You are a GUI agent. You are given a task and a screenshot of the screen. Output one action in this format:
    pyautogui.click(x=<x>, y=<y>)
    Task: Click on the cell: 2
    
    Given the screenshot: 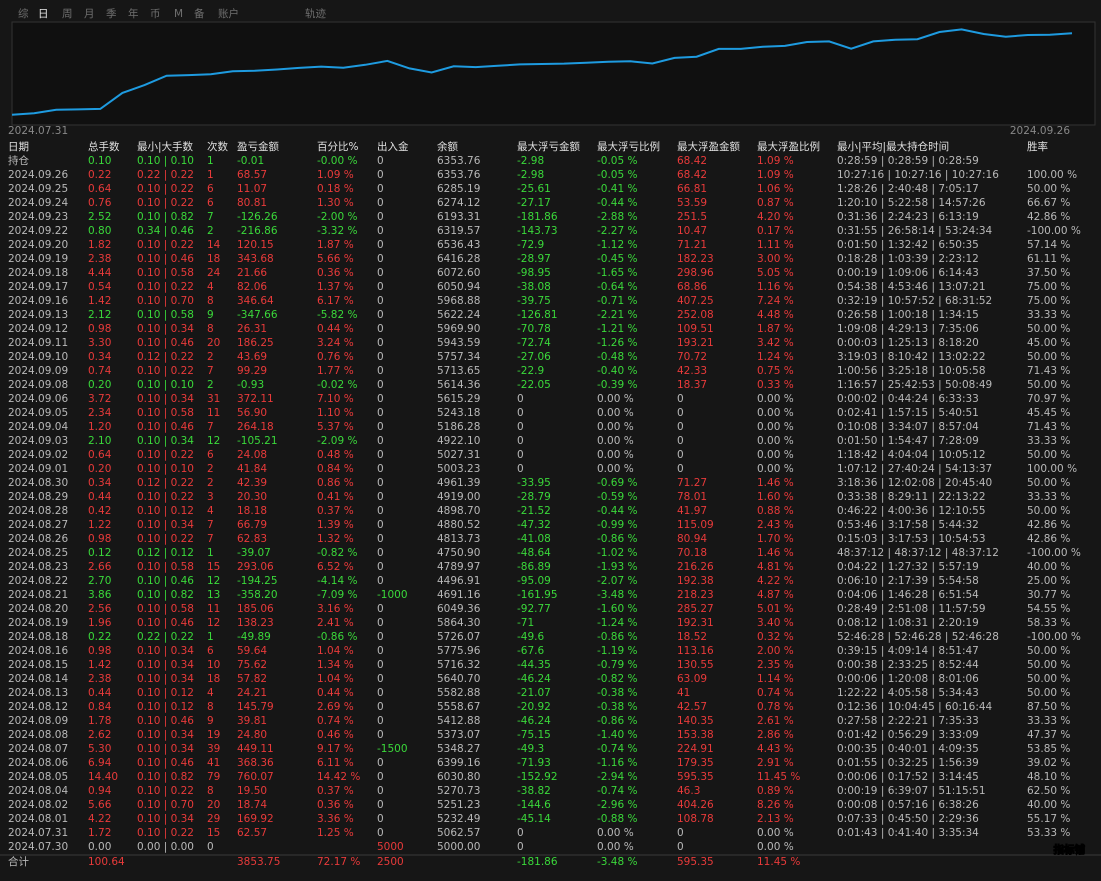 What is the action you would take?
    pyautogui.click(x=210, y=385)
    